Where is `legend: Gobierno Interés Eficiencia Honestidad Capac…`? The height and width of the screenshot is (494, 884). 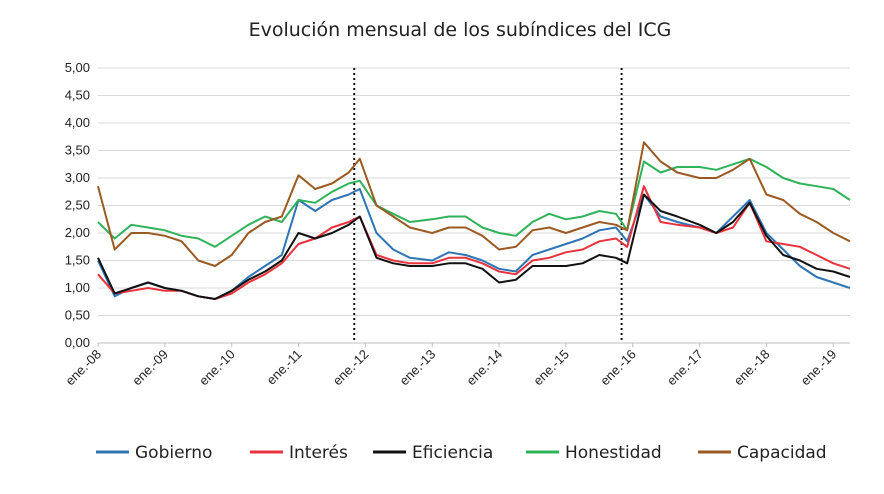
legend: Gobierno Interés Eficiencia Honestidad Capac… is located at coordinates (461, 453).